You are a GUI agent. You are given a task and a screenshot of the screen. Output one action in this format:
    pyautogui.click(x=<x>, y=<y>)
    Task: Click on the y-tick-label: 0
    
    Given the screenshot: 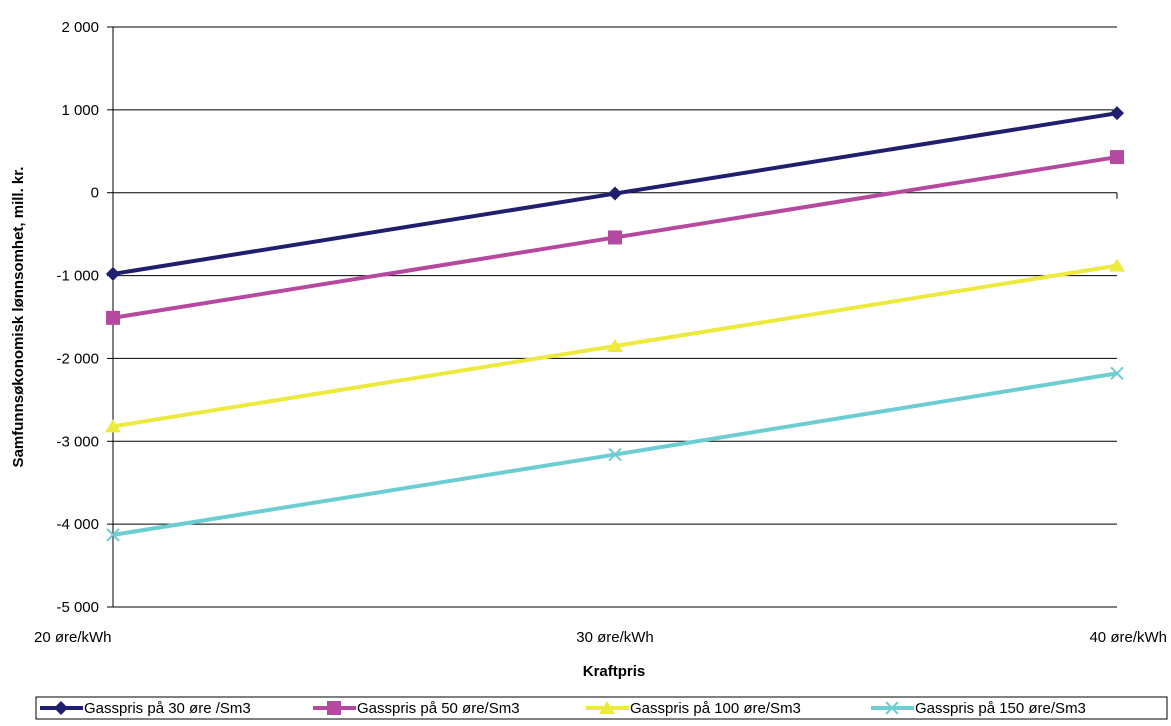 What is the action you would take?
    pyautogui.click(x=95, y=193)
    